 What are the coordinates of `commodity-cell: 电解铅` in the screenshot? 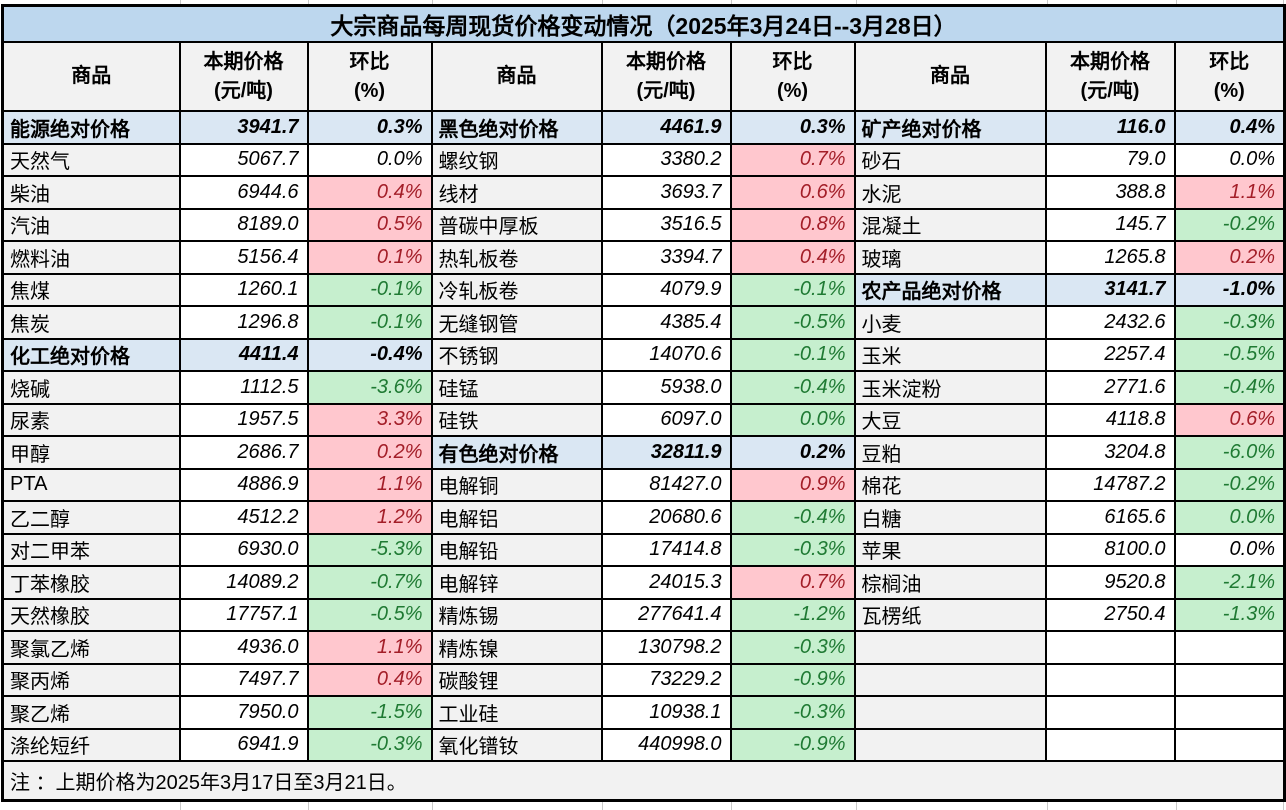 It's located at (516, 549).